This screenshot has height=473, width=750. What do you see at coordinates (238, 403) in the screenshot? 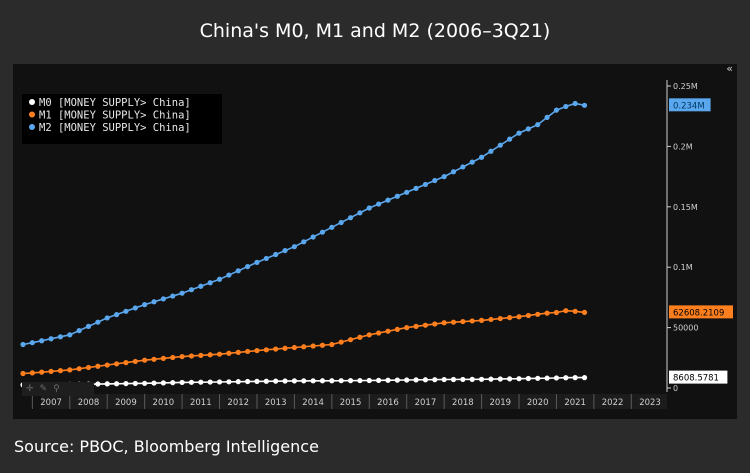
I see `x-tick-label: 2012` at bounding box center [238, 403].